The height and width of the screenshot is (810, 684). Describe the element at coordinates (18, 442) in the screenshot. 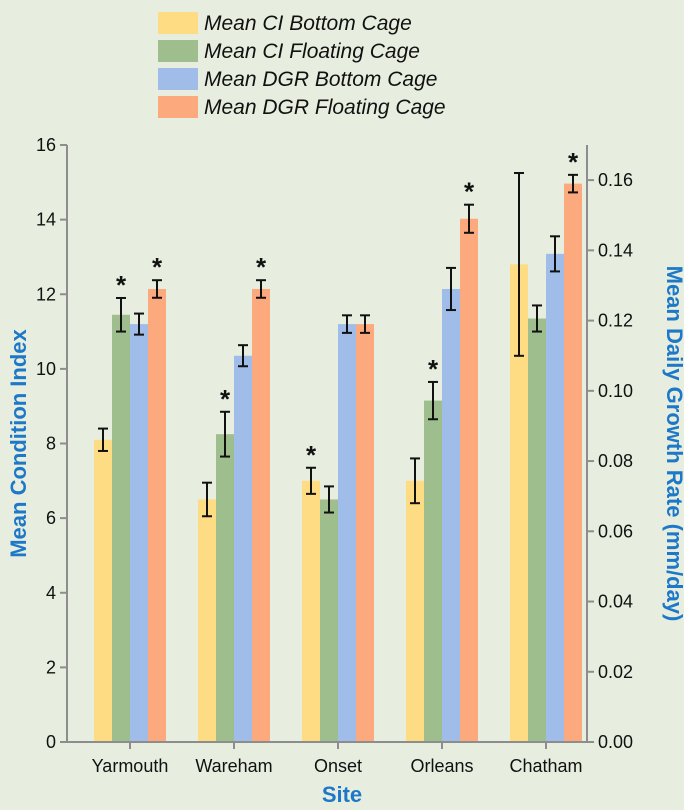

I see `y-axis-title-left: Mean Condition Index` at that location.